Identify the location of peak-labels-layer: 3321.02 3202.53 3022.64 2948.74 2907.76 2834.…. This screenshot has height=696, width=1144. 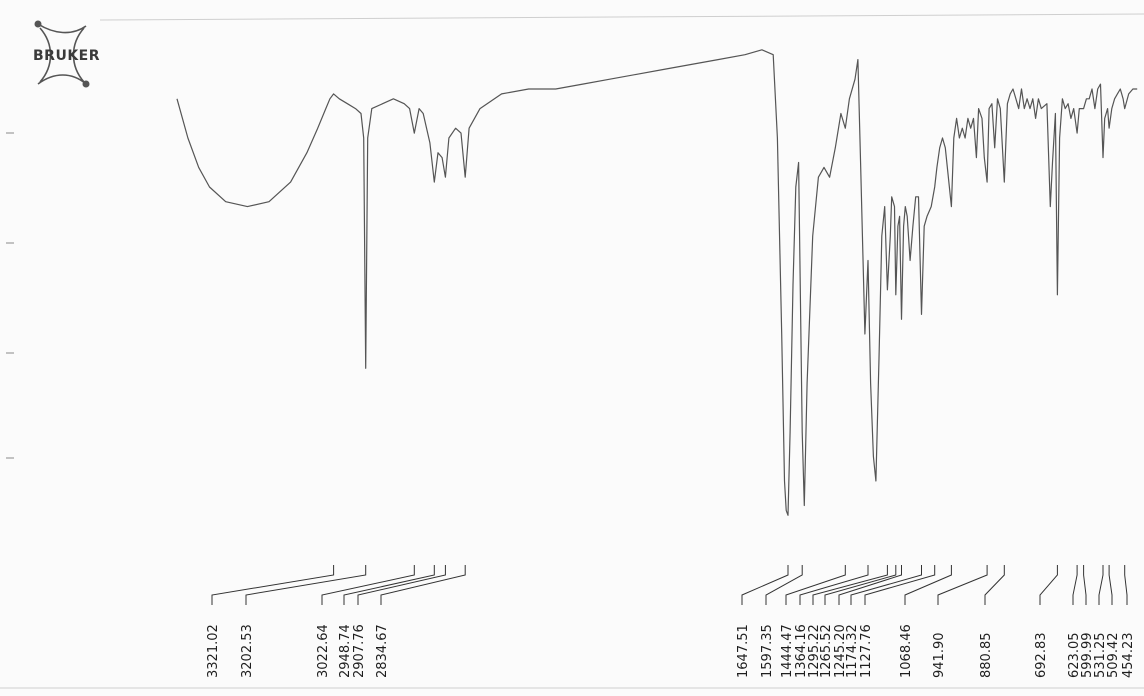
(671, 621).